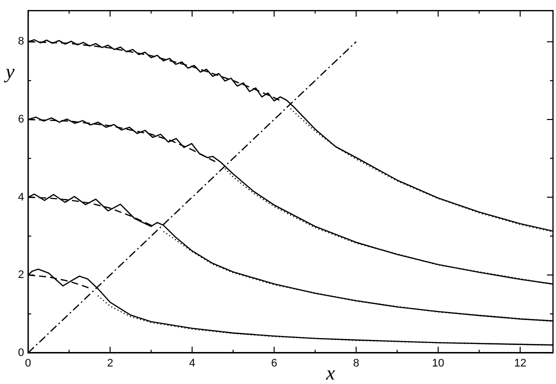 This screenshot has height=384, width=556. Describe the element at coordinates (274, 363) in the screenshot. I see `x-tick-label: 6` at that location.